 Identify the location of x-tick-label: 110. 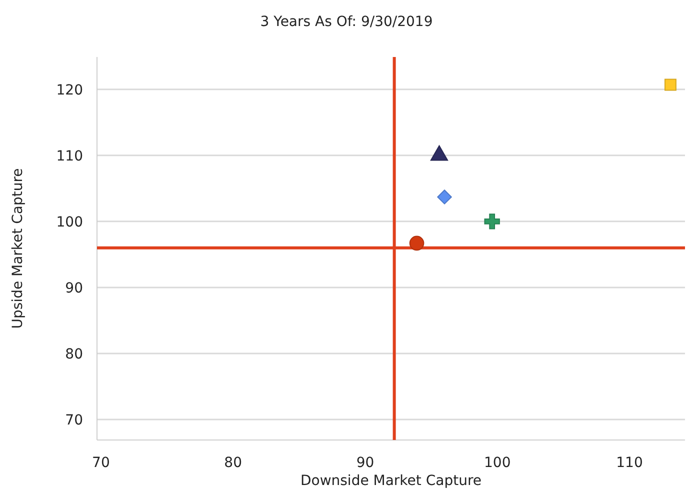
(629, 463).